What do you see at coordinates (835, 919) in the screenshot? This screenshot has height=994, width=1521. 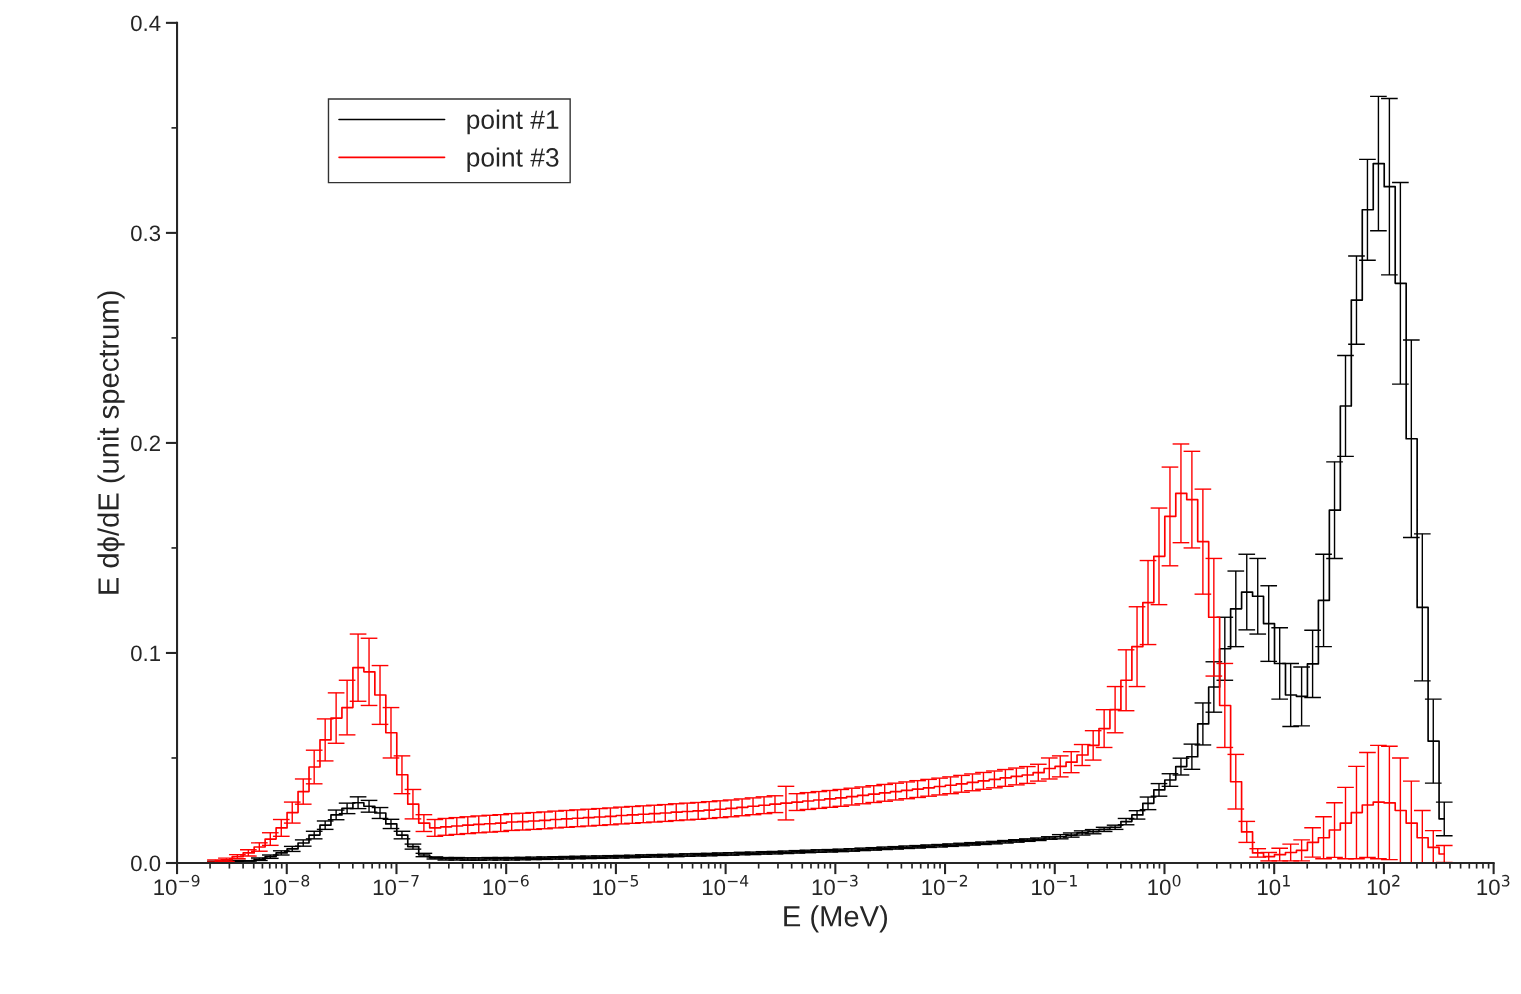 I see `x-axis-title: E (MeV)` at bounding box center [835, 919].